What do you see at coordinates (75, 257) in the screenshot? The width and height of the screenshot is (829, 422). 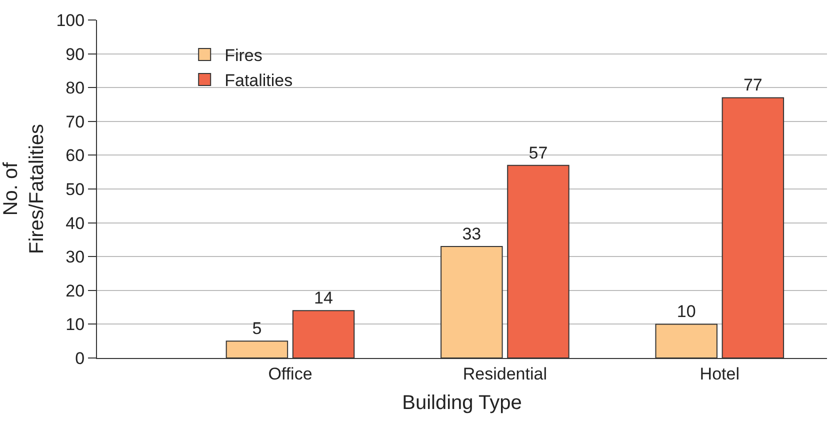 I see `y-tick-label: 30` at bounding box center [75, 257].